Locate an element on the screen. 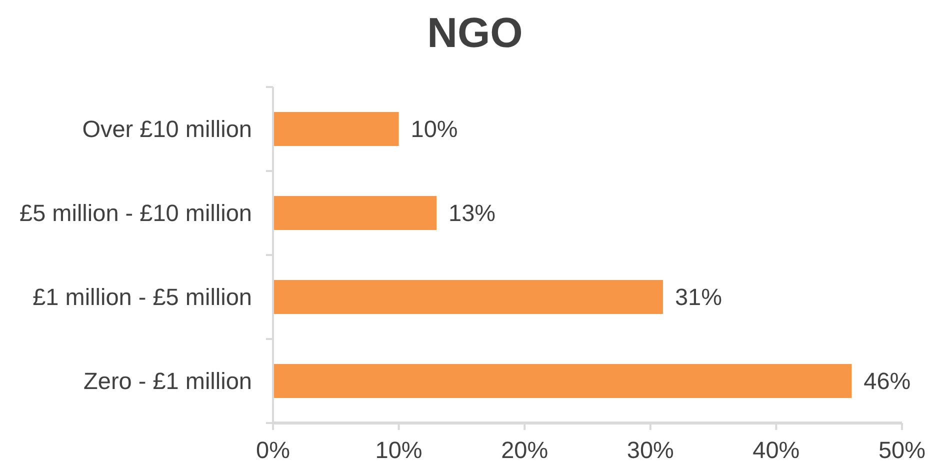 The width and height of the screenshot is (929, 464). y-tick-label: £5 million - £10 million is located at coordinates (136, 213).